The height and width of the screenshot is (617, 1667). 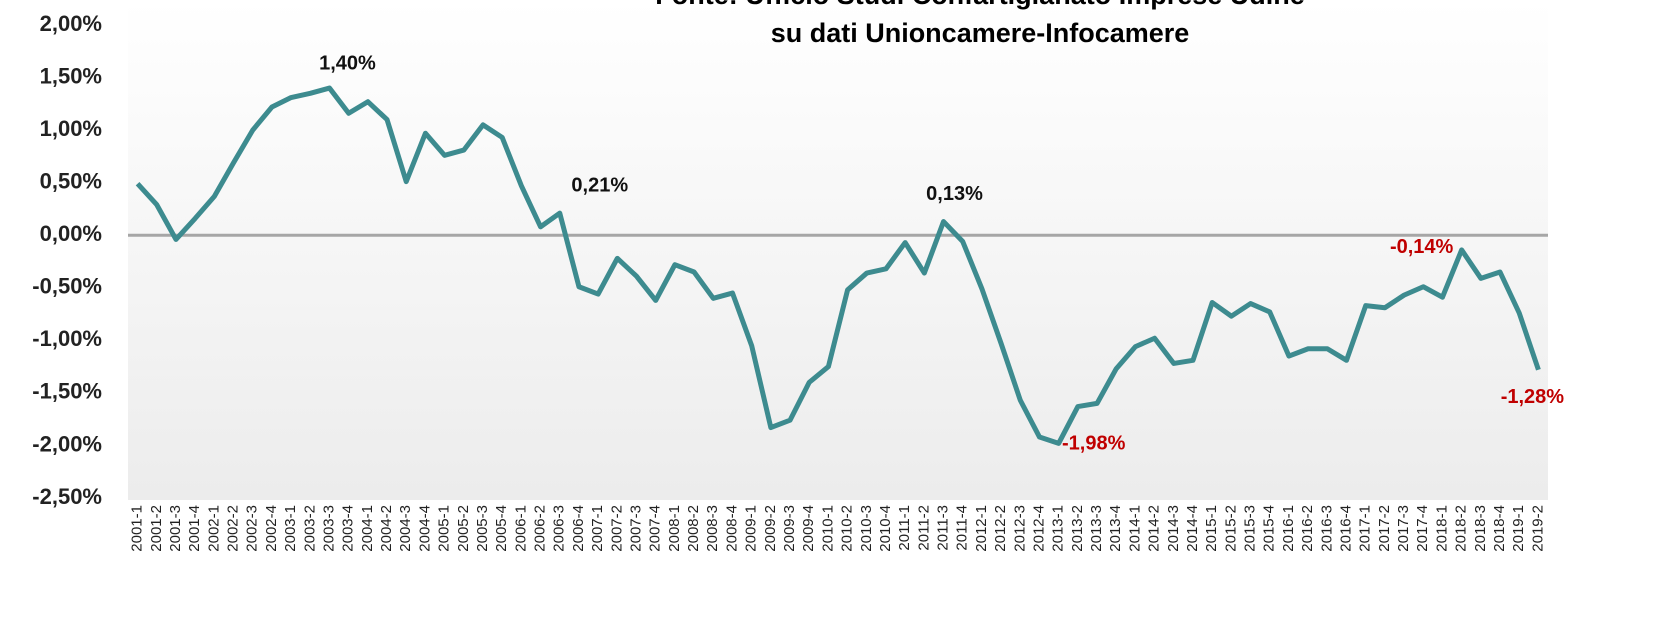 I want to click on x-tick-label: 2011-2, so click(x=923, y=528).